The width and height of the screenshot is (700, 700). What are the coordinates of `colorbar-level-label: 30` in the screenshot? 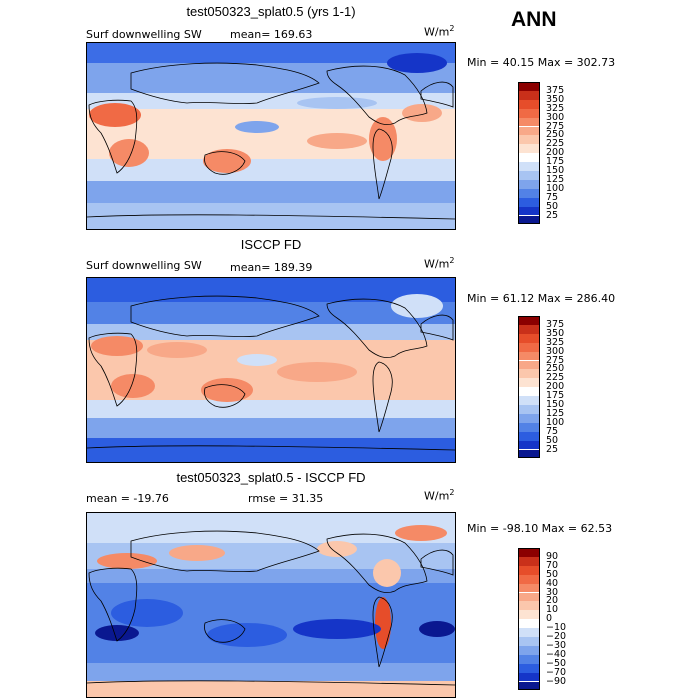 It's located at (552, 592).